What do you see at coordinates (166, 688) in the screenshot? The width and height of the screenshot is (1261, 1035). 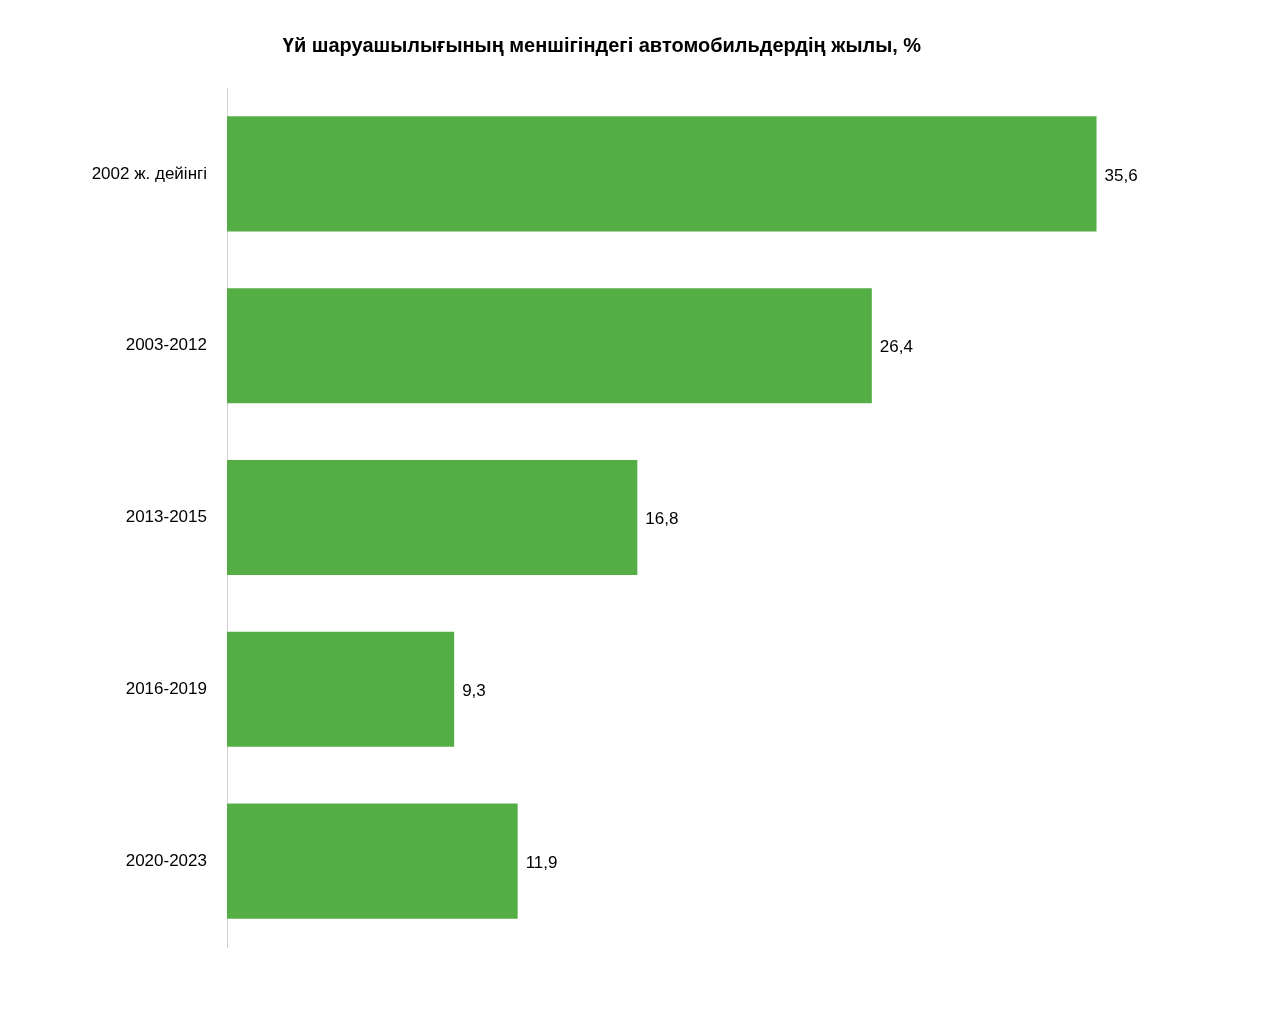 I see `y-tick-label: 2016-2019` at bounding box center [166, 688].